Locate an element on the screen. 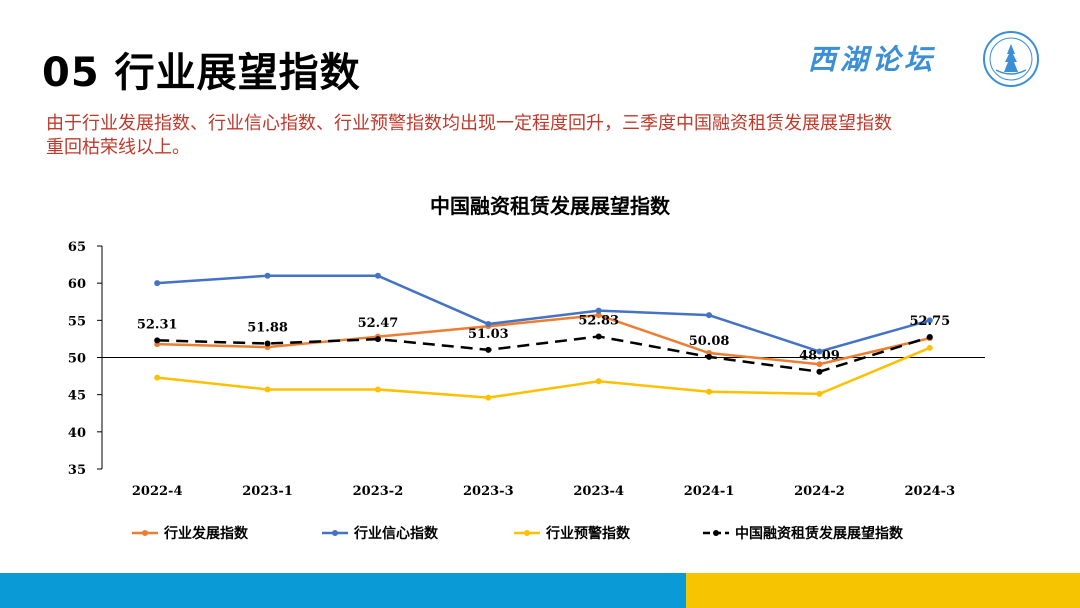  y-tick-label: 65 is located at coordinates (77, 247).